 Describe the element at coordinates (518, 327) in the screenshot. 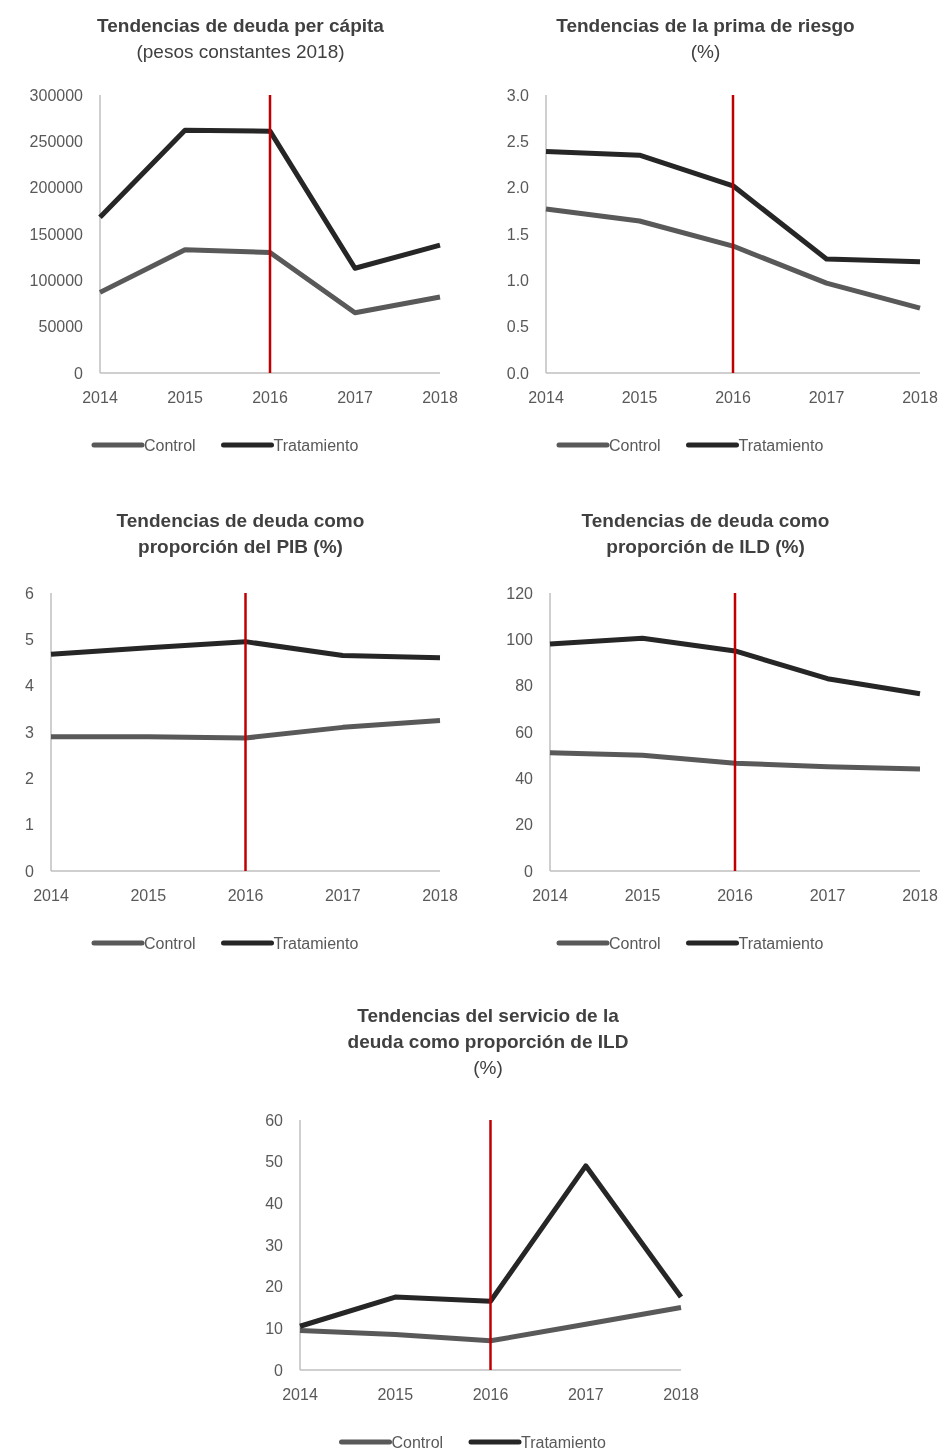

I see `y-tick-label: 0.5` at that location.